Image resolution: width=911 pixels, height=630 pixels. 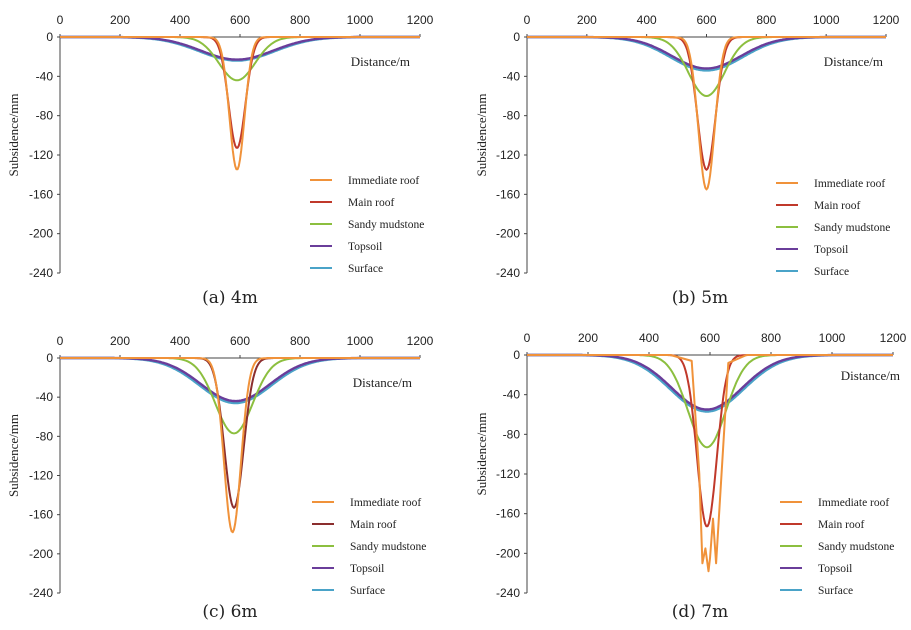 What do you see at coordinates (230, 298) in the screenshot?
I see `panel-caption: (a) 4m` at bounding box center [230, 298].